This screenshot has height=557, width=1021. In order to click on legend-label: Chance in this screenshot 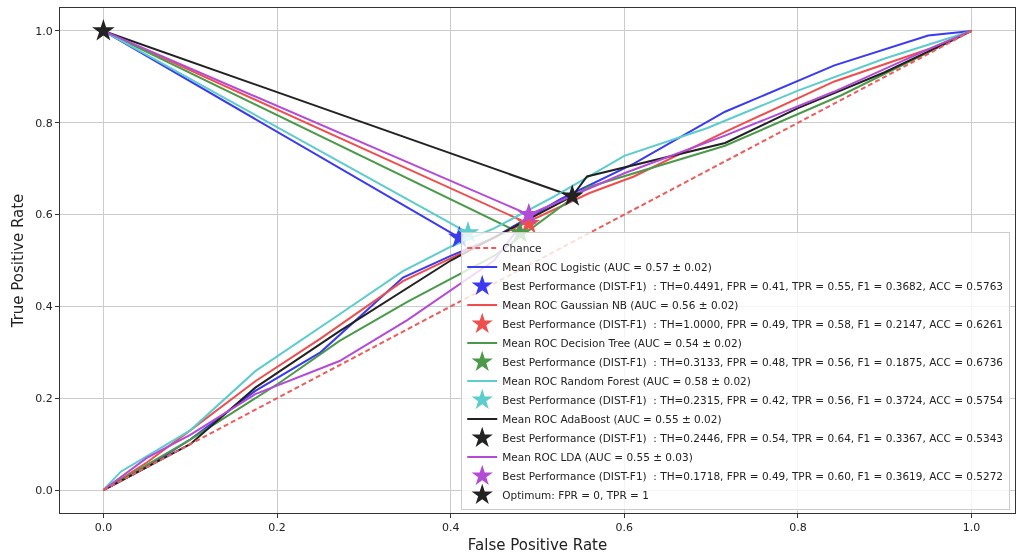, I will do `click(522, 248)`.